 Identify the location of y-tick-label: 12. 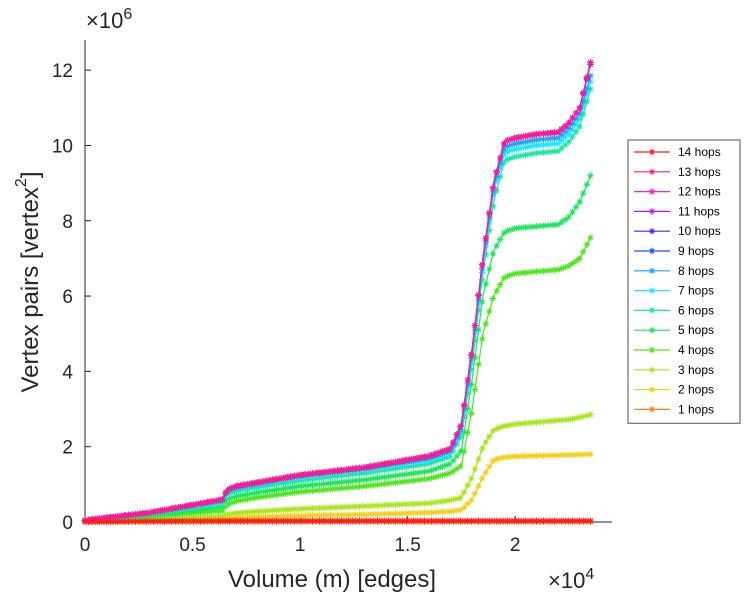
(62, 71).